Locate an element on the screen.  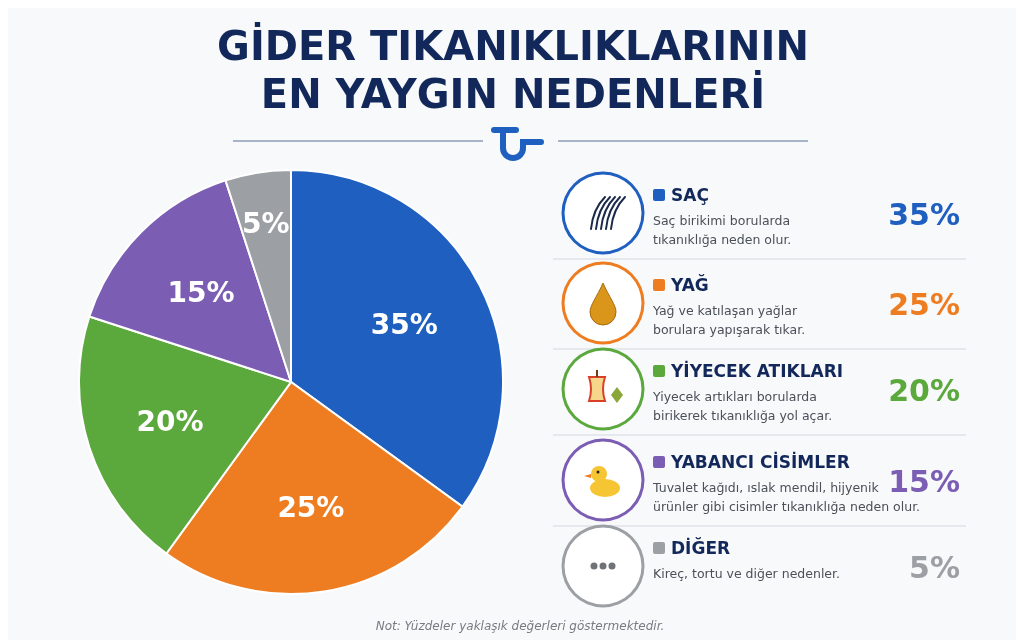
data-label: 25% is located at coordinates (311, 508).